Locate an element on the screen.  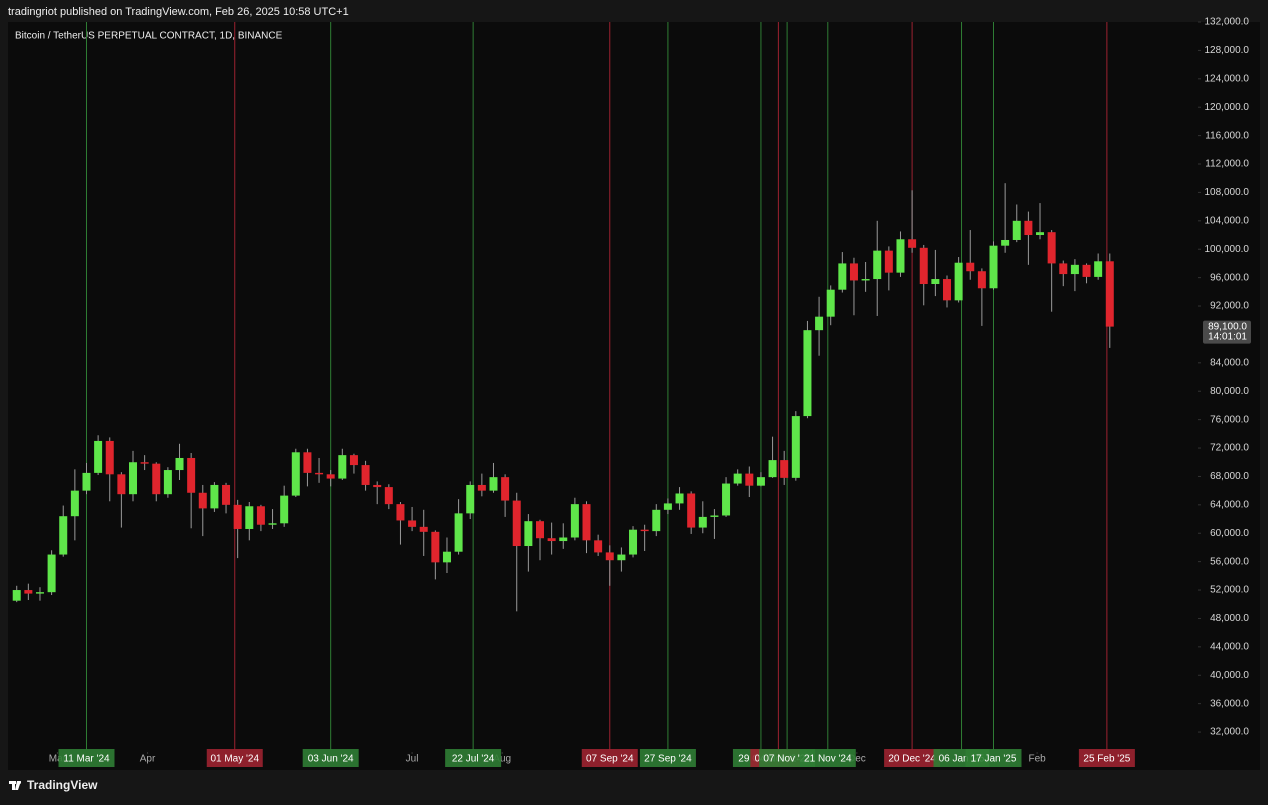
footer-brand: TradingView is located at coordinates (62, 785).